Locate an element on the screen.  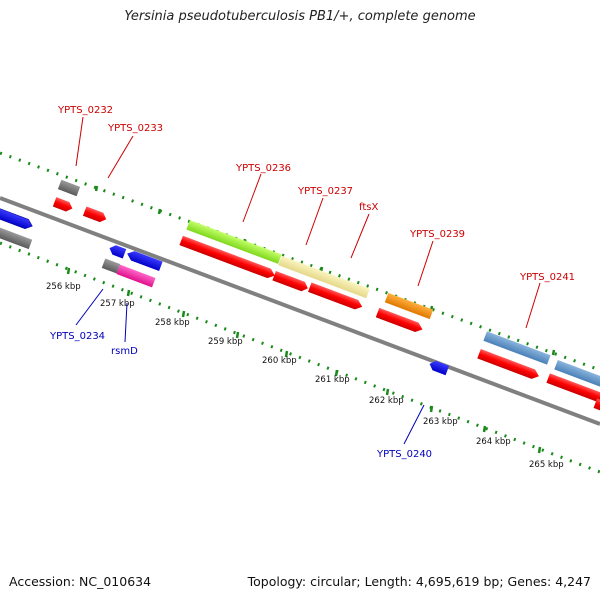
gene-ypts0234 is located at coordinates (111, 266).